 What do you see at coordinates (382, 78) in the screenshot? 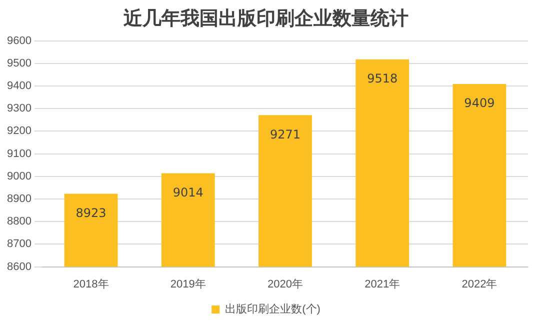
I see `data-label: 9518` at bounding box center [382, 78].